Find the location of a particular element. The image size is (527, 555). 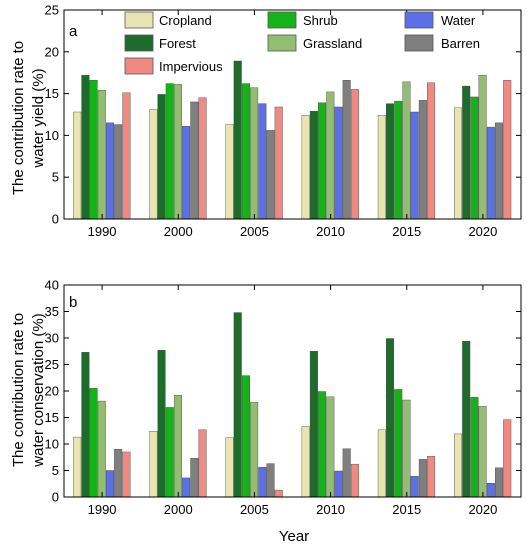

panel-b-bar-shrub-2015 is located at coordinates (398, 443).